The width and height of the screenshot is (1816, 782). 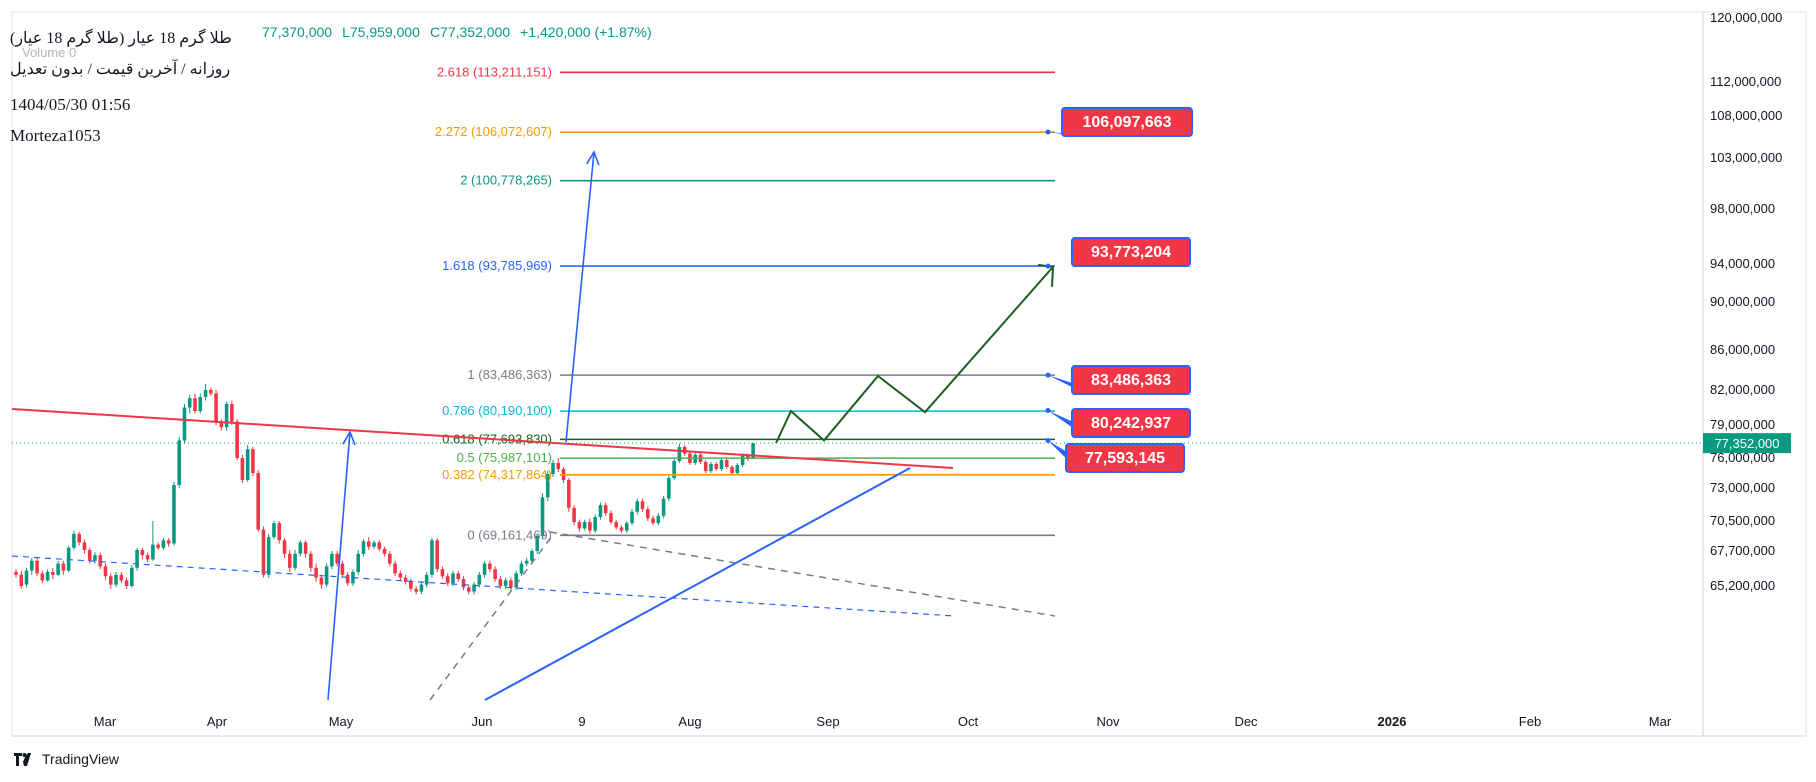 I want to click on y-tick-label: 98,000,000, so click(x=1742, y=208).